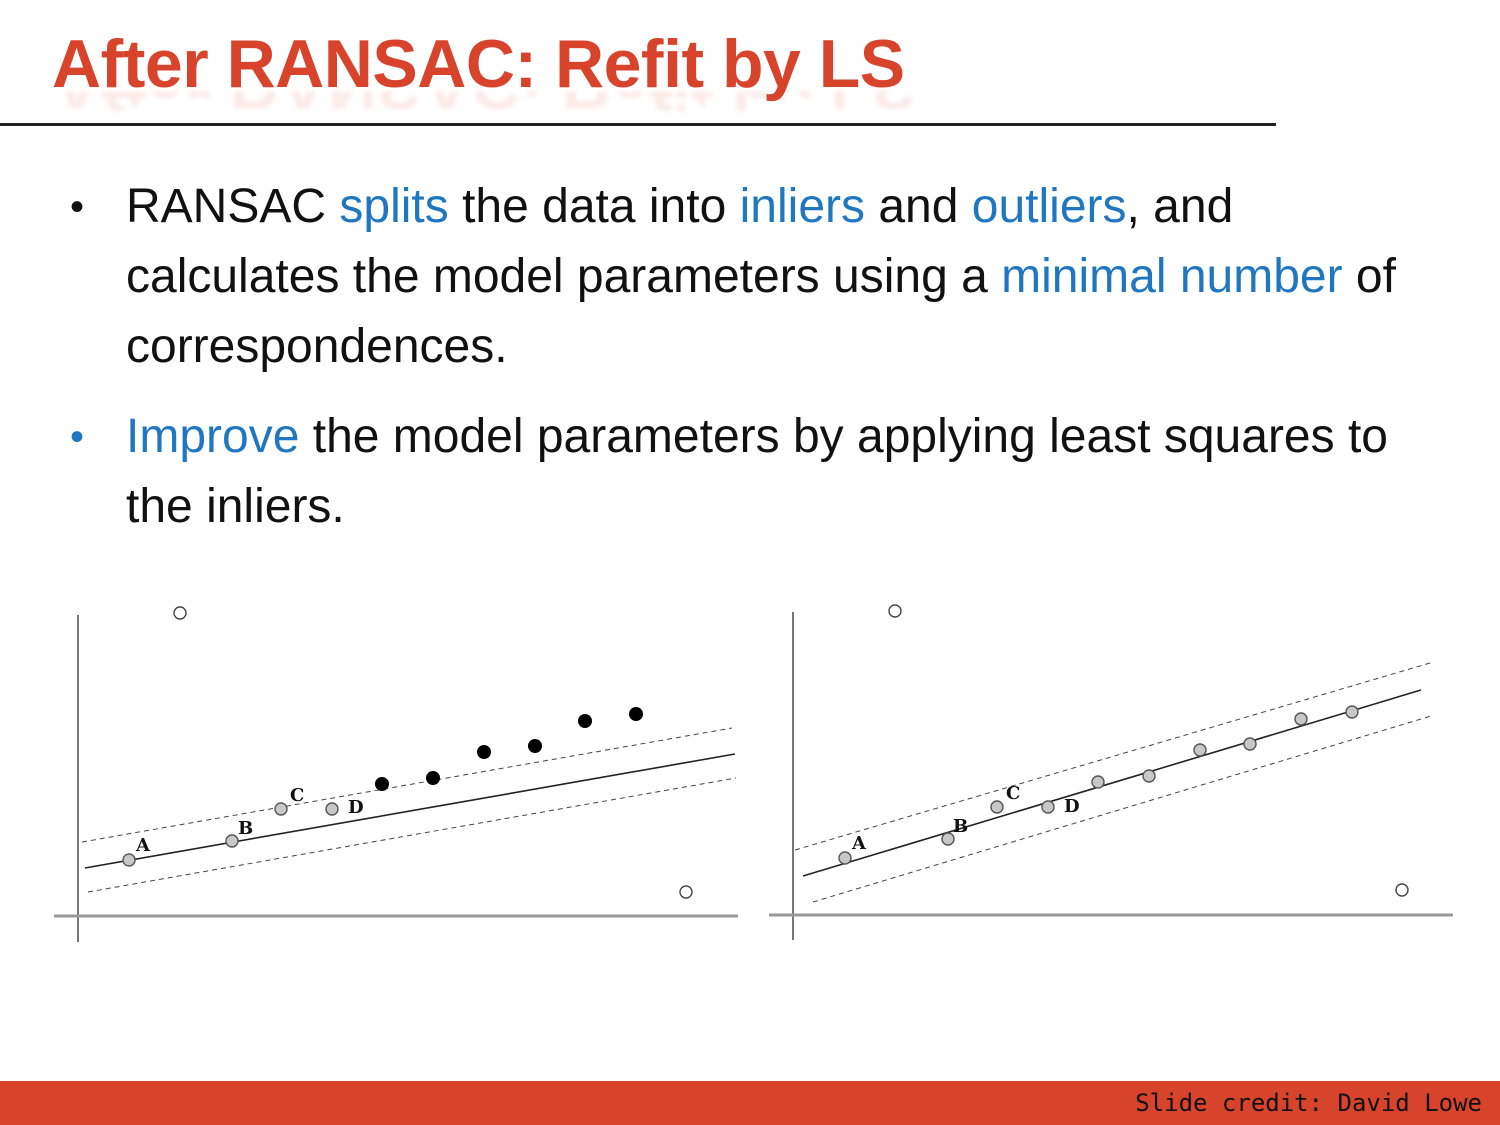 This screenshot has width=1500, height=1125. What do you see at coordinates (478, 64) in the screenshot?
I see `slide-title: After RANSAC: Refit by LS` at bounding box center [478, 64].